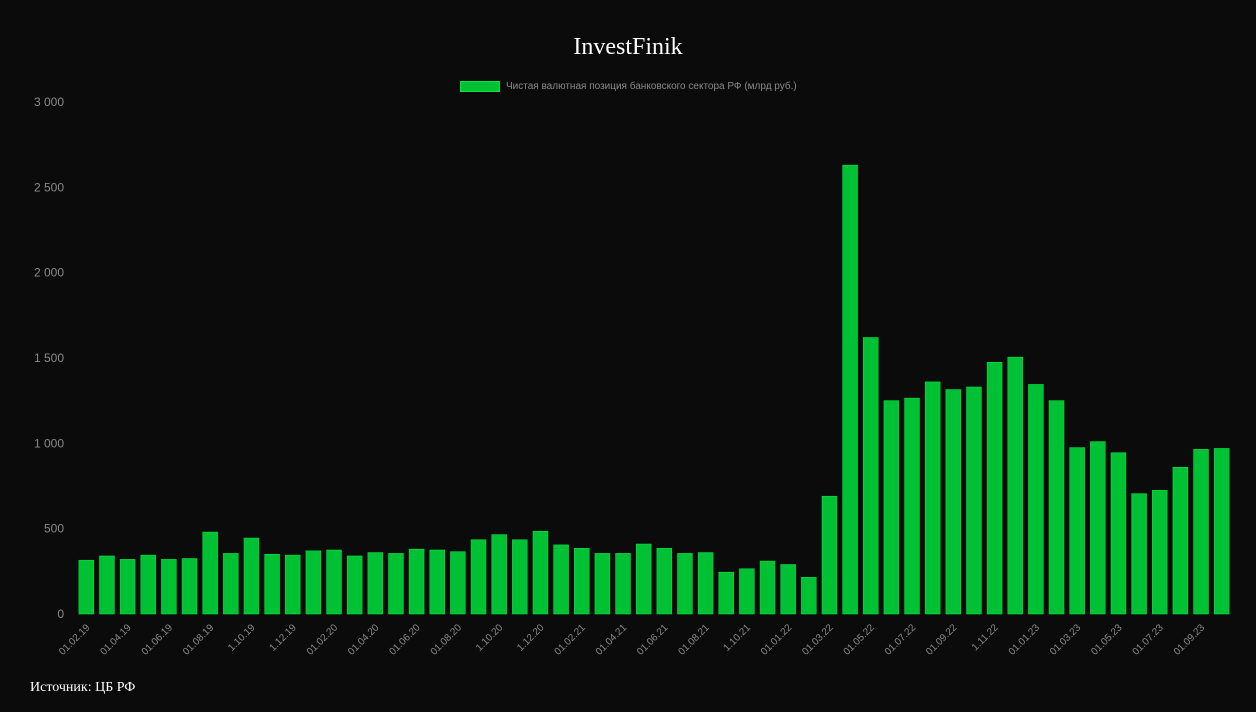 This screenshot has width=1256, height=712. Describe the element at coordinates (60, 614) in the screenshot. I see `y-tick-label: 0` at that location.